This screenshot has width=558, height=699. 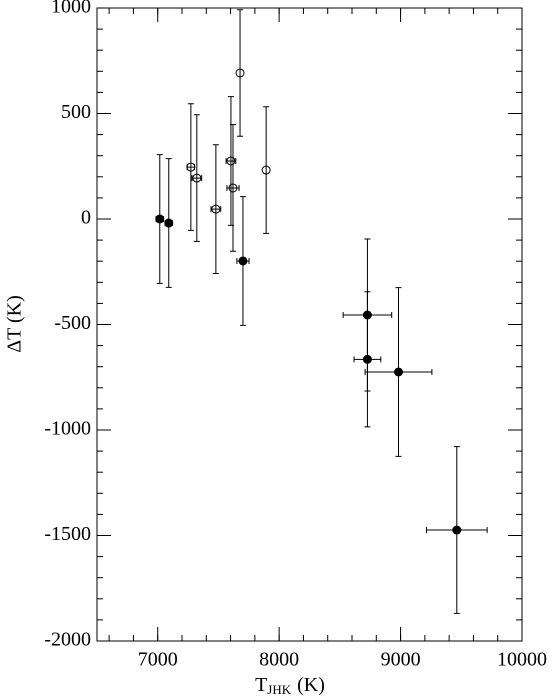 I want to click on x-axis-label: TJHK (K), so click(x=290, y=685).